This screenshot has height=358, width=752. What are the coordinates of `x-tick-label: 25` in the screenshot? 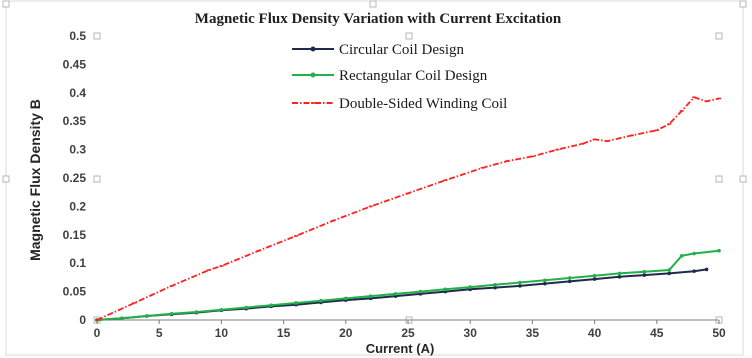 It's located at (408, 333).